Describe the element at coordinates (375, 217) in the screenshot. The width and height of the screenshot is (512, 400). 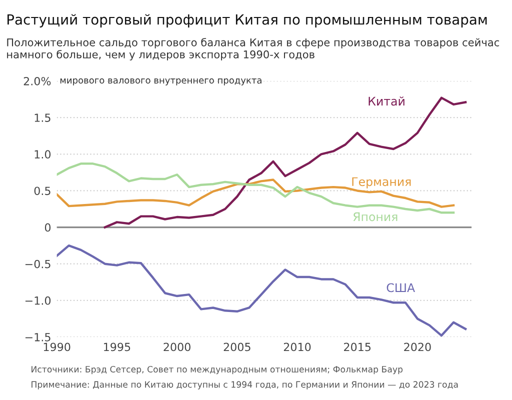
I see `series-label: Япония` at that location.